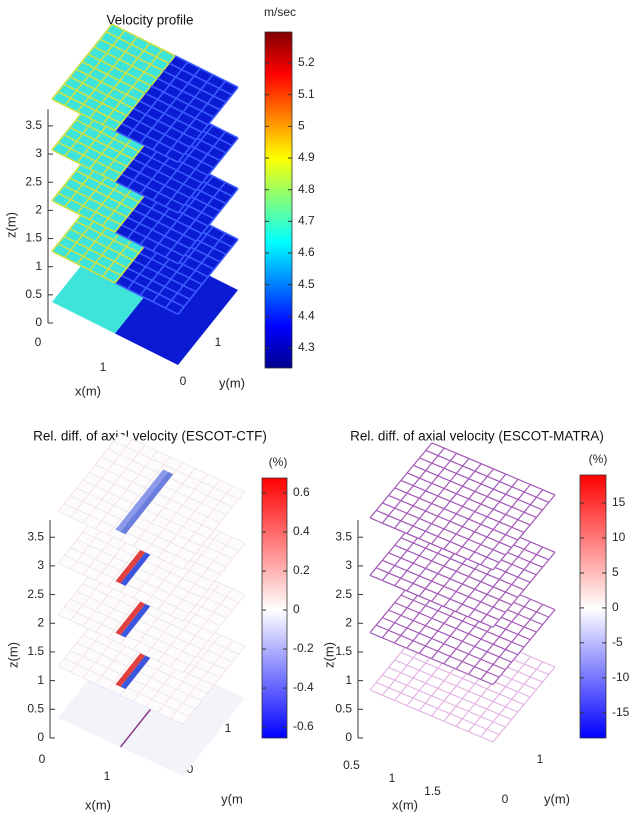 This screenshot has width=632, height=830. I want to click on z-tick-label: 3.5, so click(33, 125).